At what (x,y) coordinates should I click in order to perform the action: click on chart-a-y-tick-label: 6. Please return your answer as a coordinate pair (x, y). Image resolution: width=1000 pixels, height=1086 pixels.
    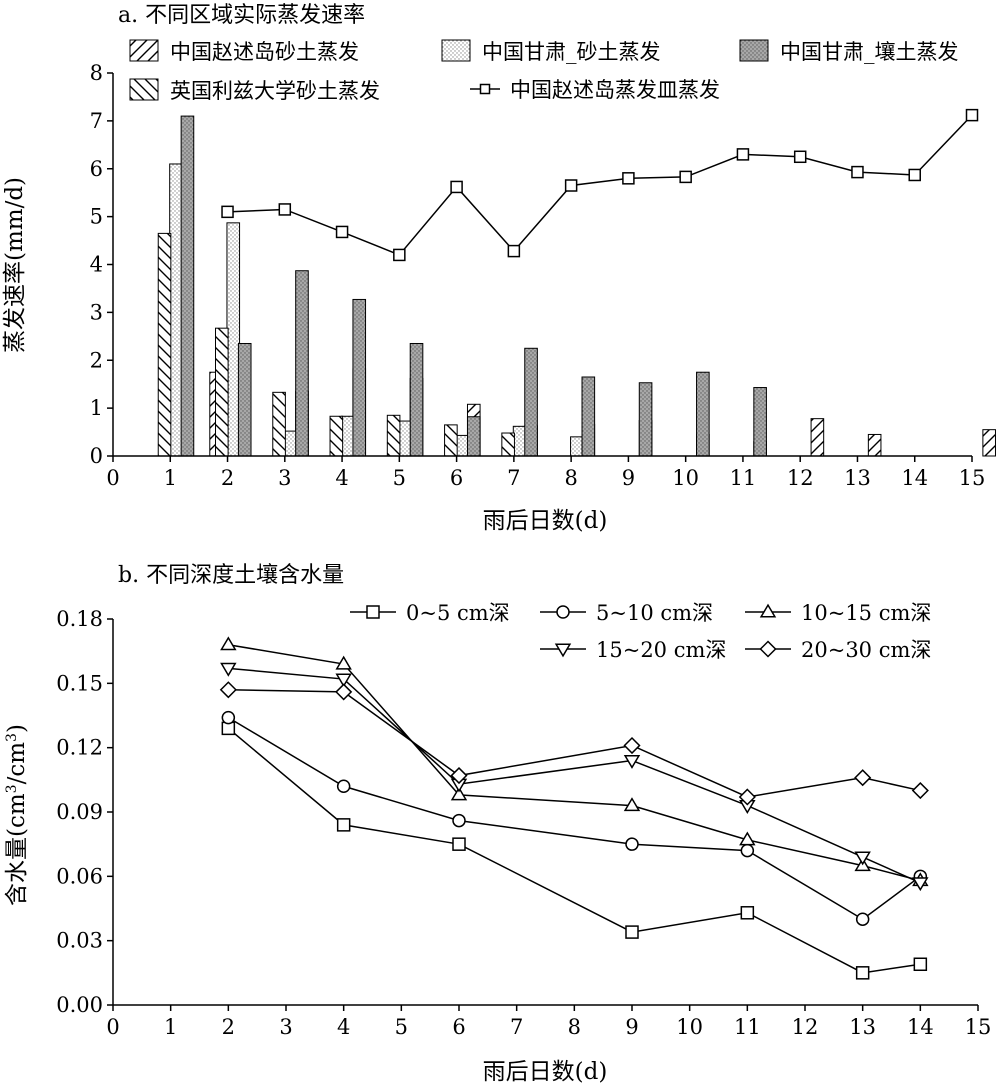
    Looking at the image, I should click on (96, 169).